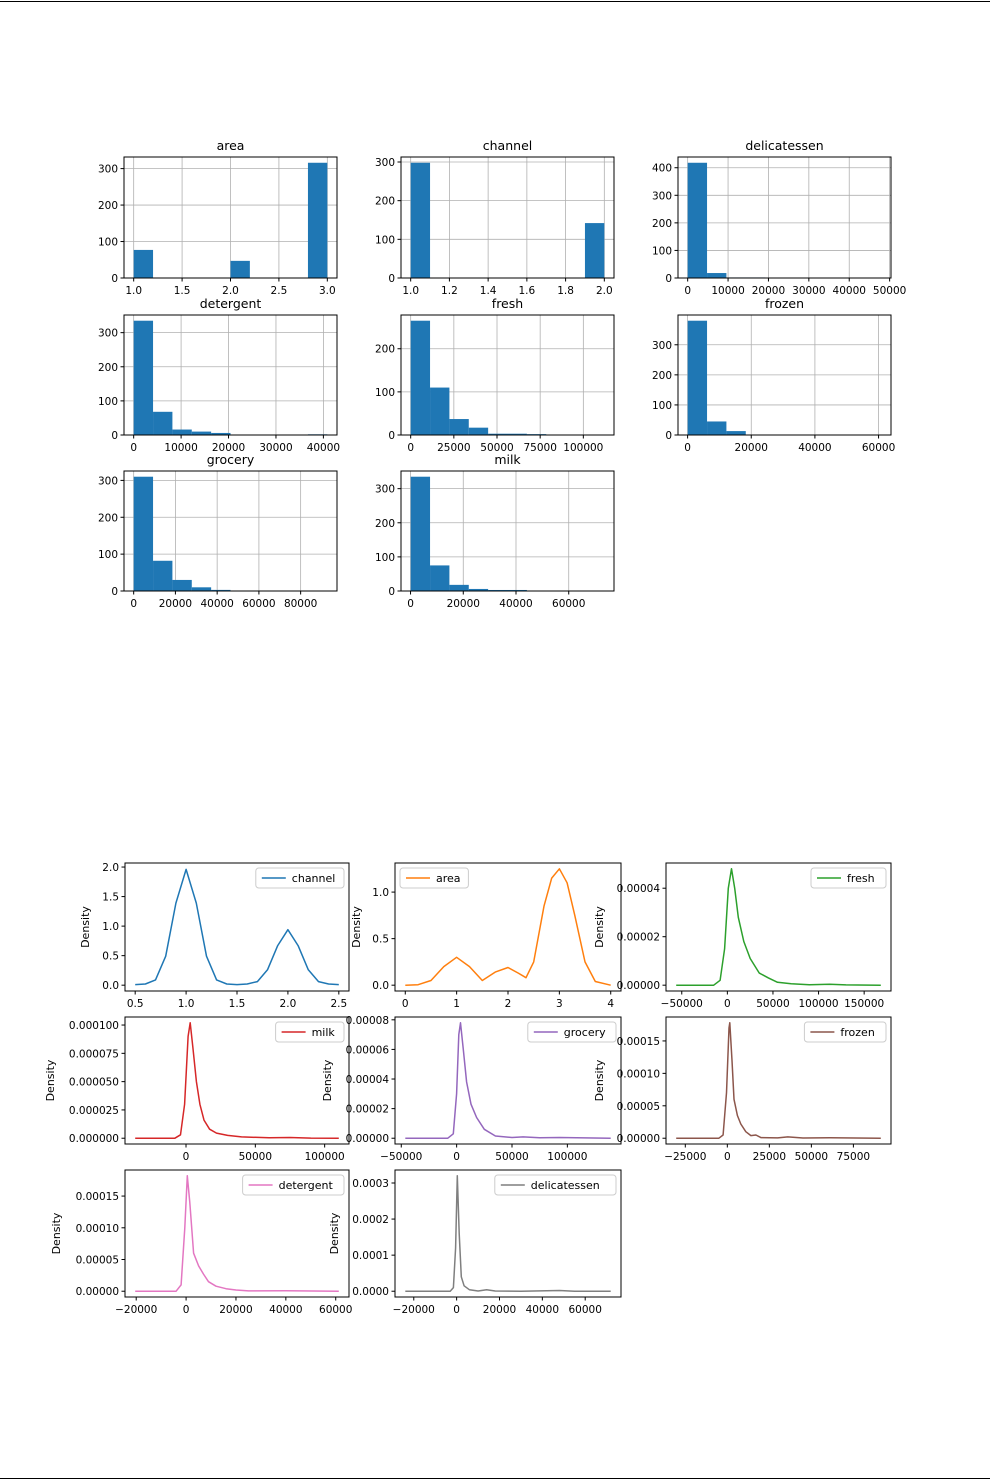  What do you see at coordinates (508, 1004) in the screenshot?
I see `x-tick-label: 2` at bounding box center [508, 1004].